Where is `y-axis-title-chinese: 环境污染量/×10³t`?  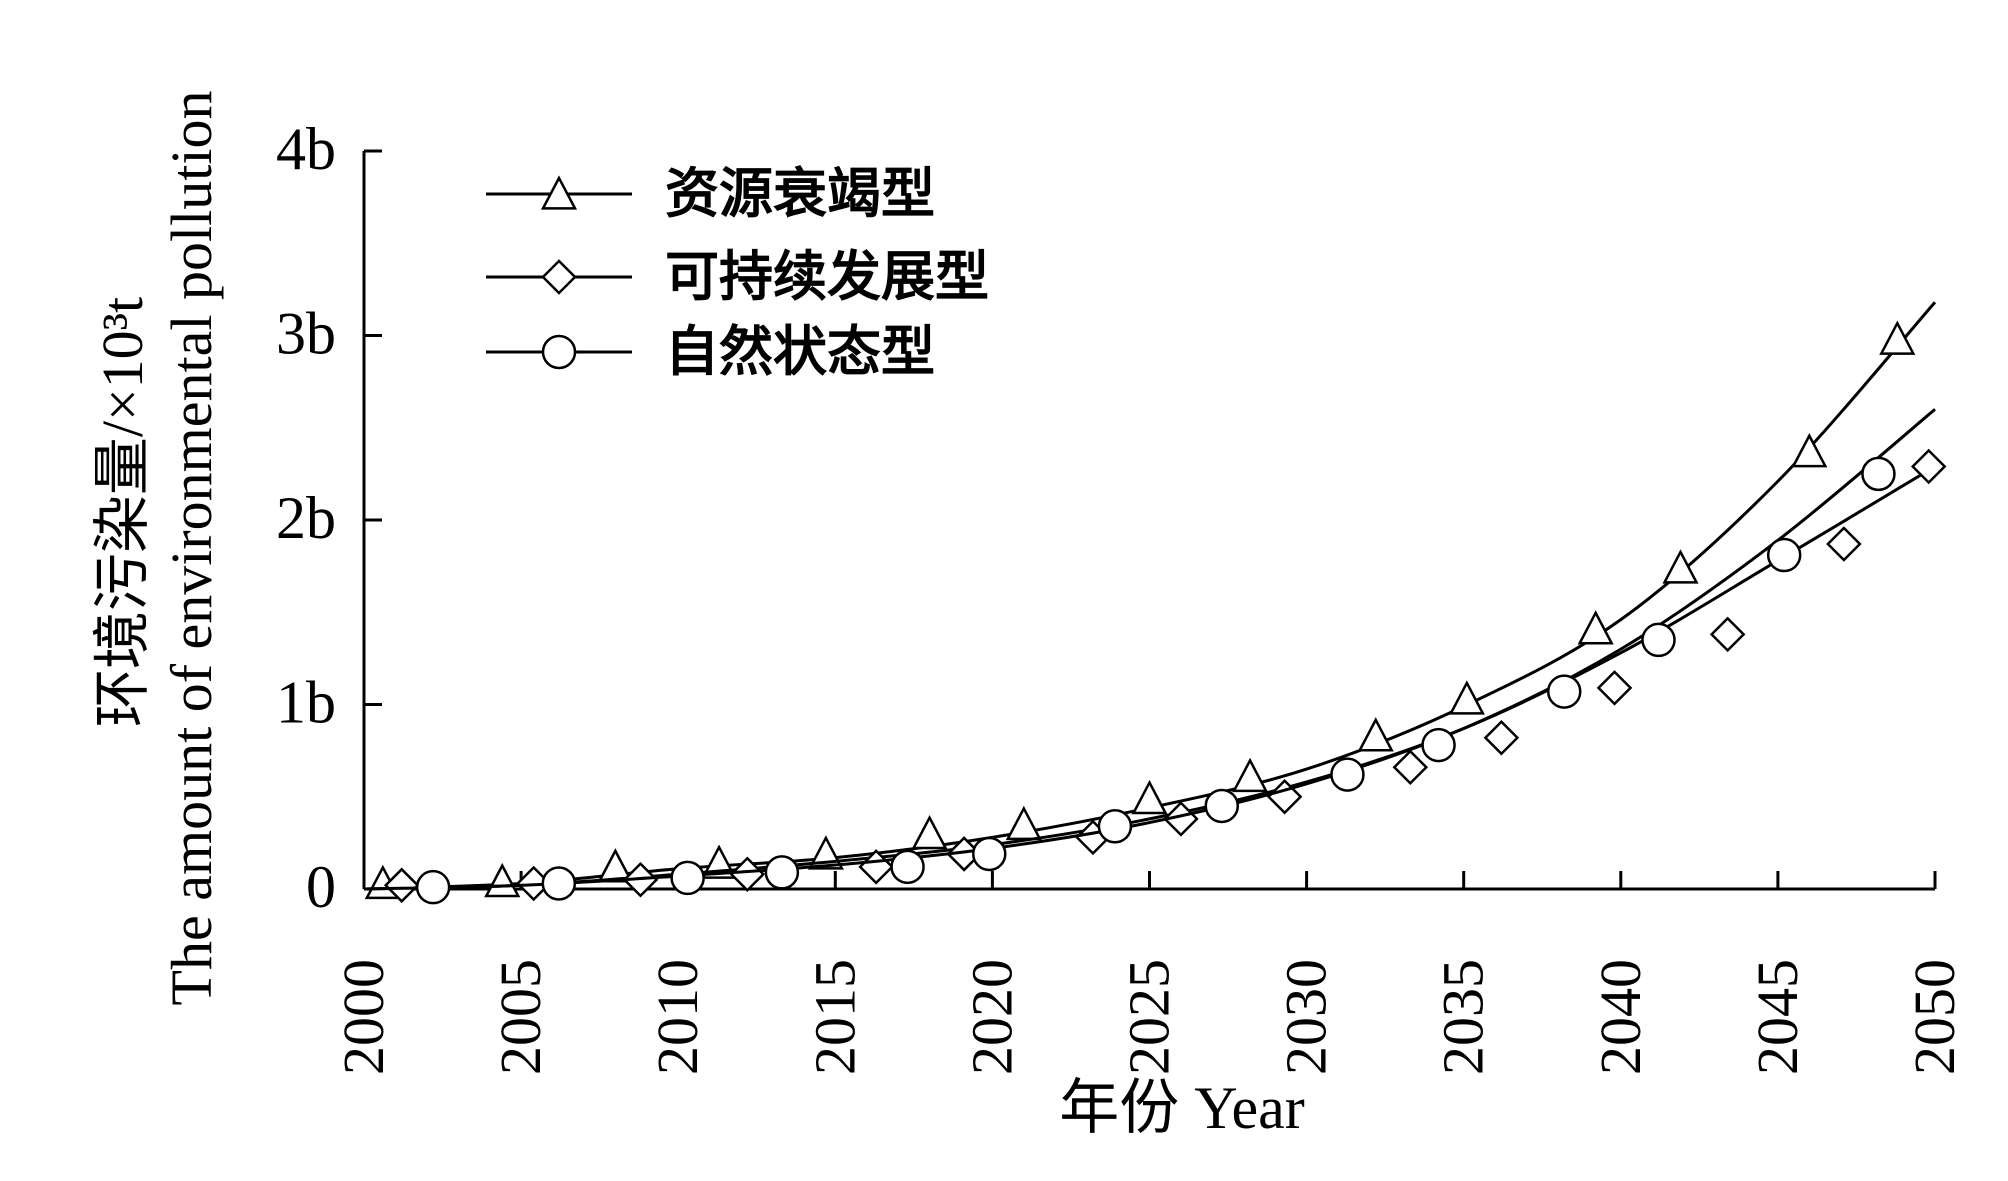
y-axis-title-chinese: 环境污染量/×10³t is located at coordinates (122, 512).